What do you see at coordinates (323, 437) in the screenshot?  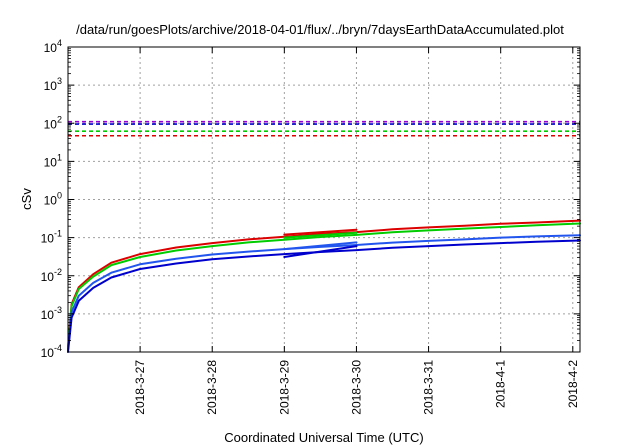 I see `x-axis-title: Coordinated Universal Time (UTC)` at bounding box center [323, 437].